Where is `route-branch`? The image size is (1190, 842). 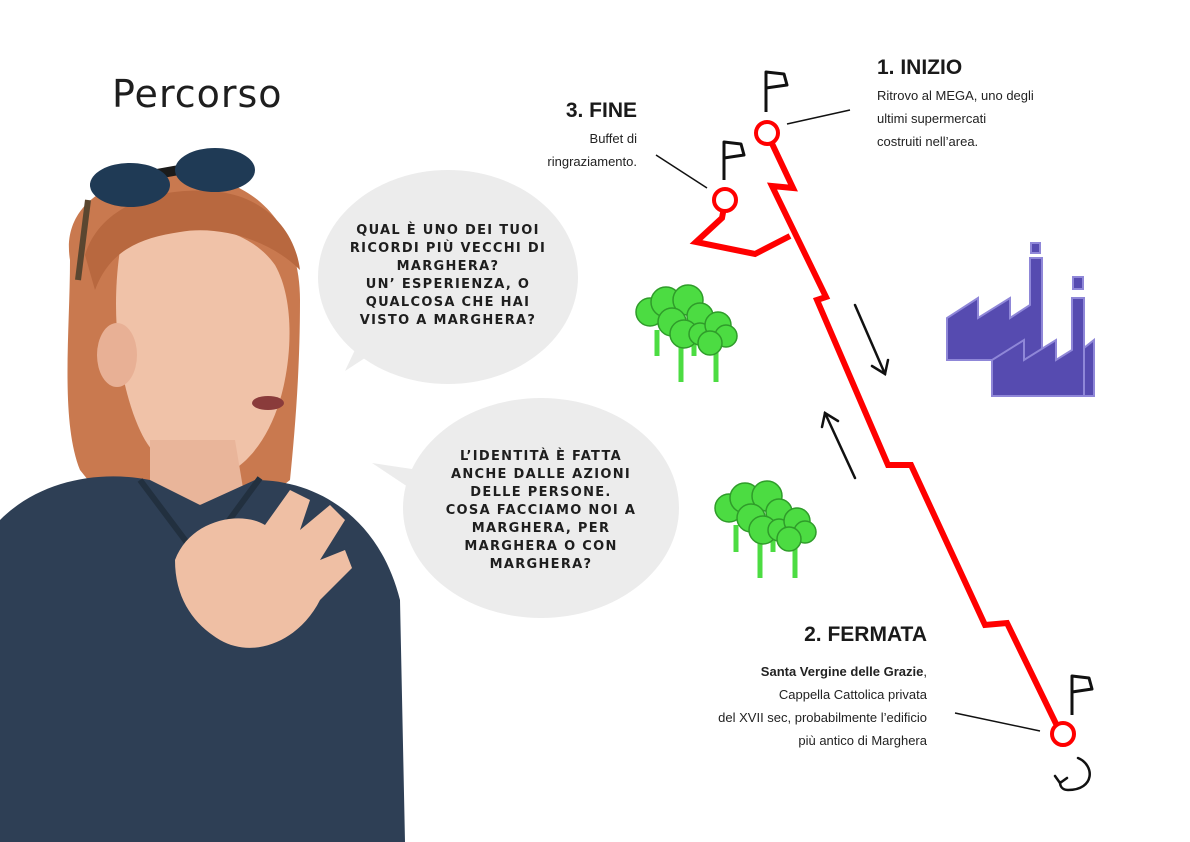 route-branch is located at coordinates (740, 229).